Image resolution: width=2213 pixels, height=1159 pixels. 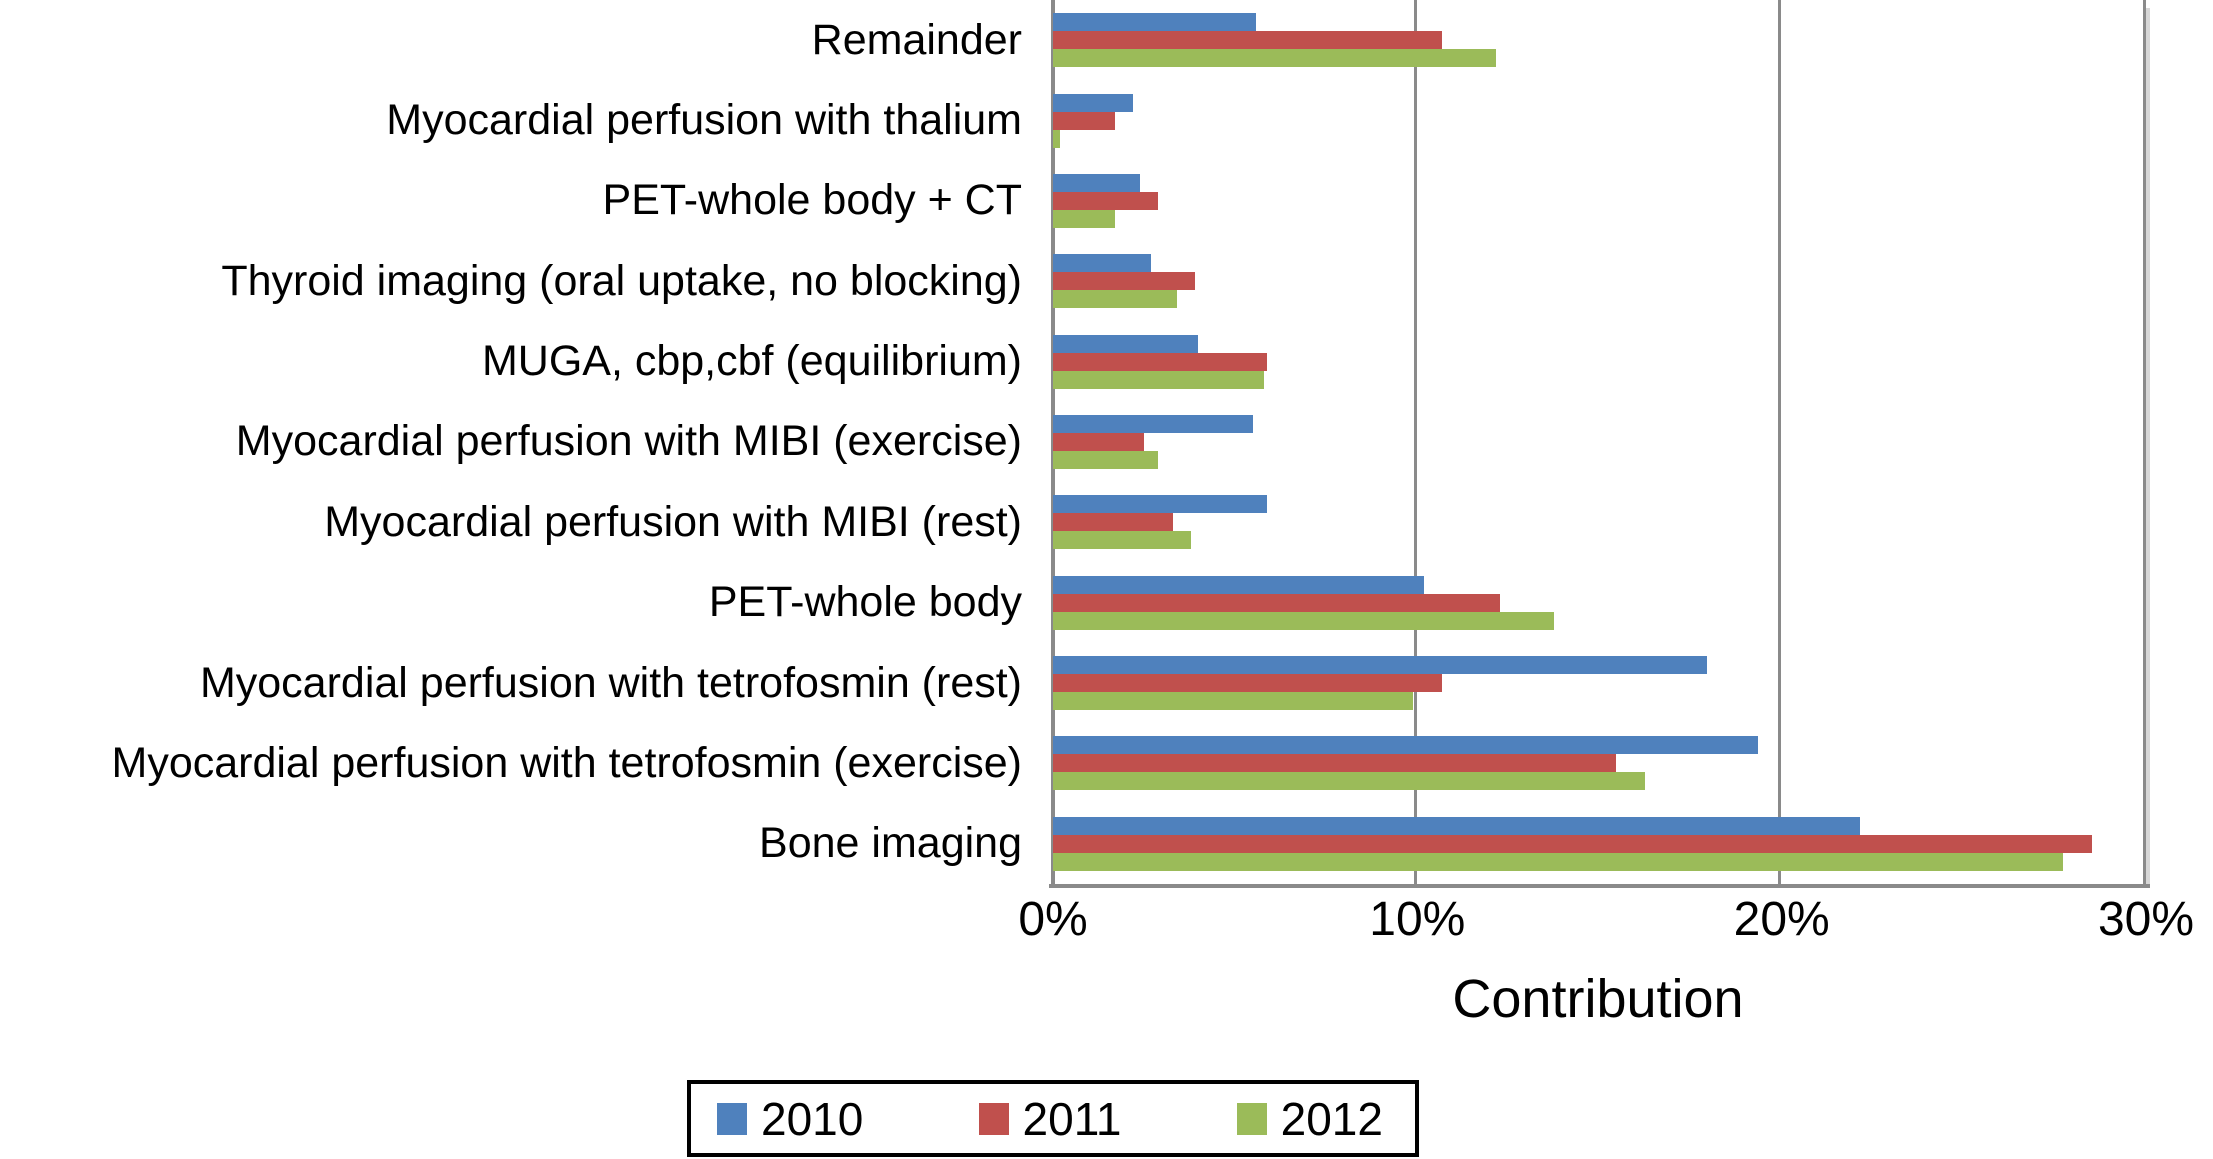 I want to click on x-tick-label: 30%, so click(x=2146, y=919).